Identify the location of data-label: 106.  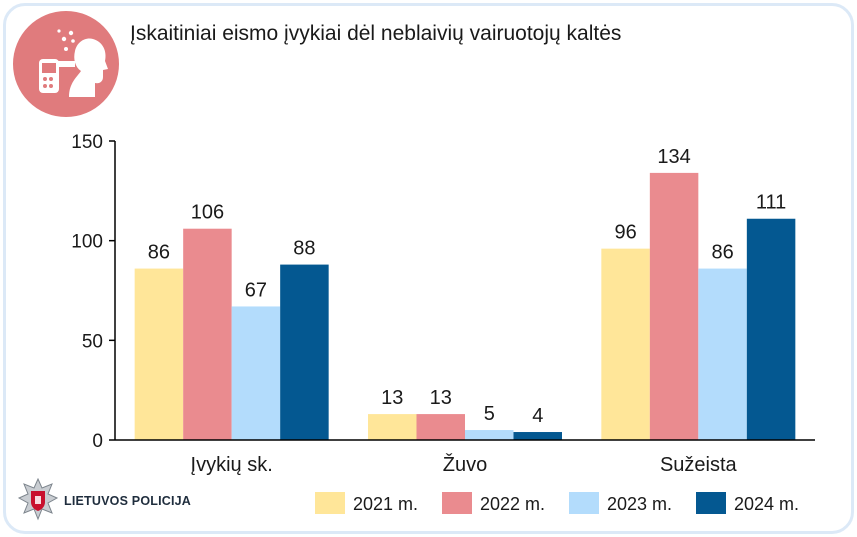
(207, 213).